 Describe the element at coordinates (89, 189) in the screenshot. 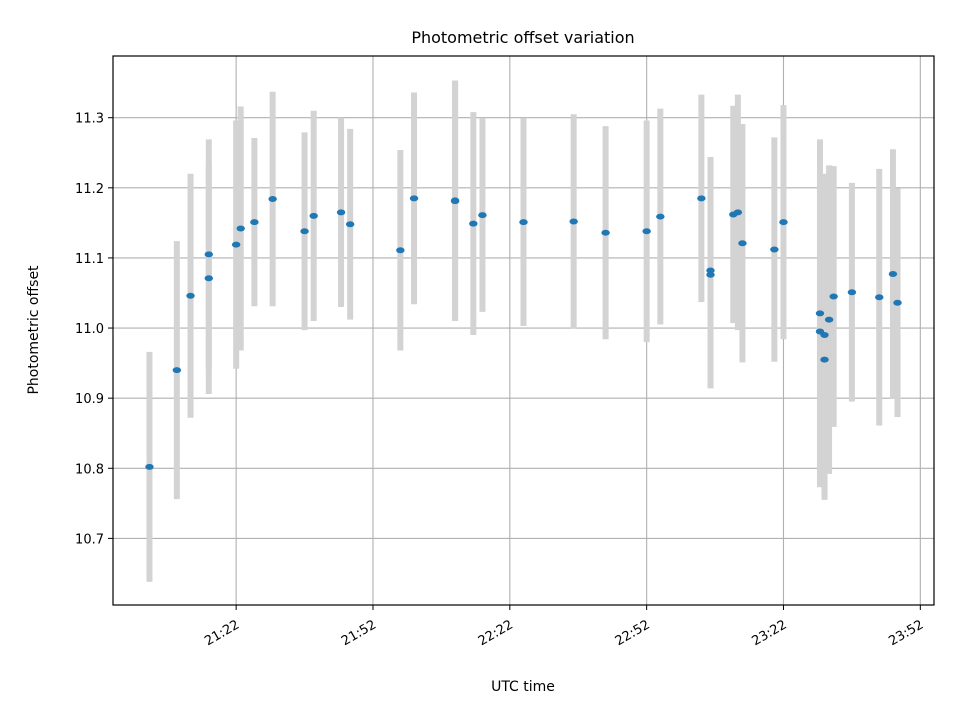

I see `y-tick-label: 11.2` at that location.